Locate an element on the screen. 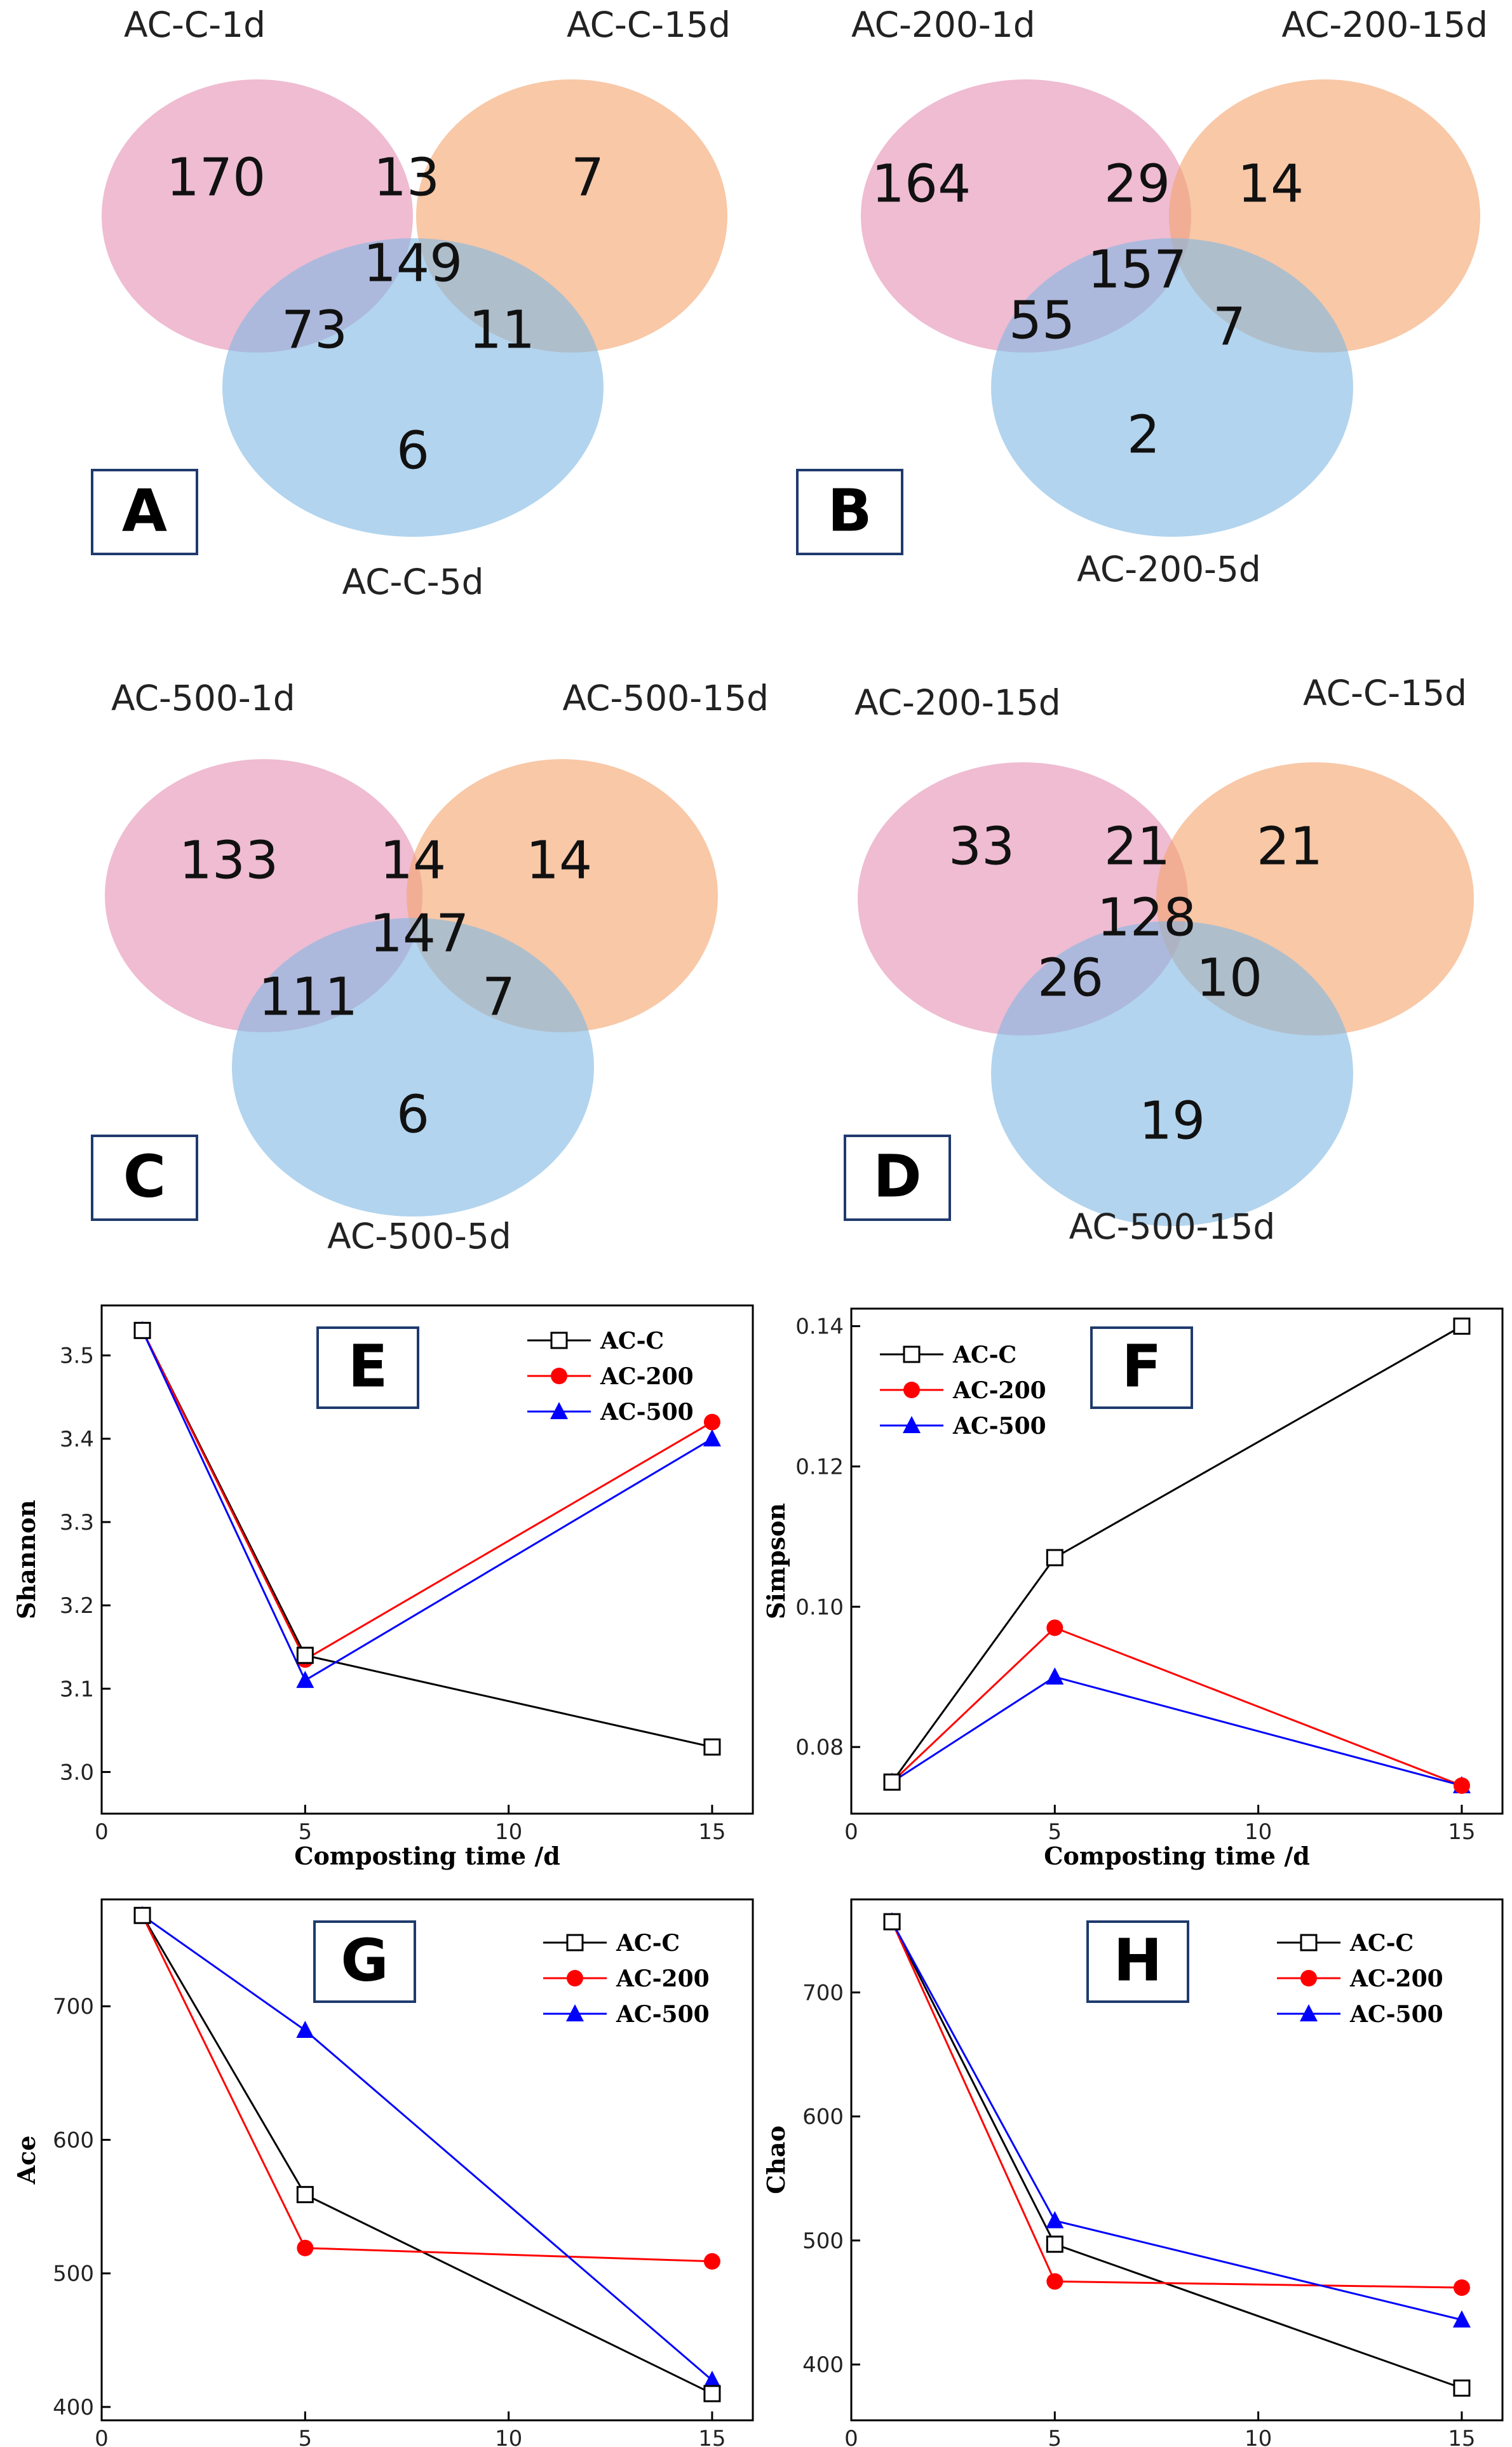  venn-count-only3: 2 is located at coordinates (1143, 435).